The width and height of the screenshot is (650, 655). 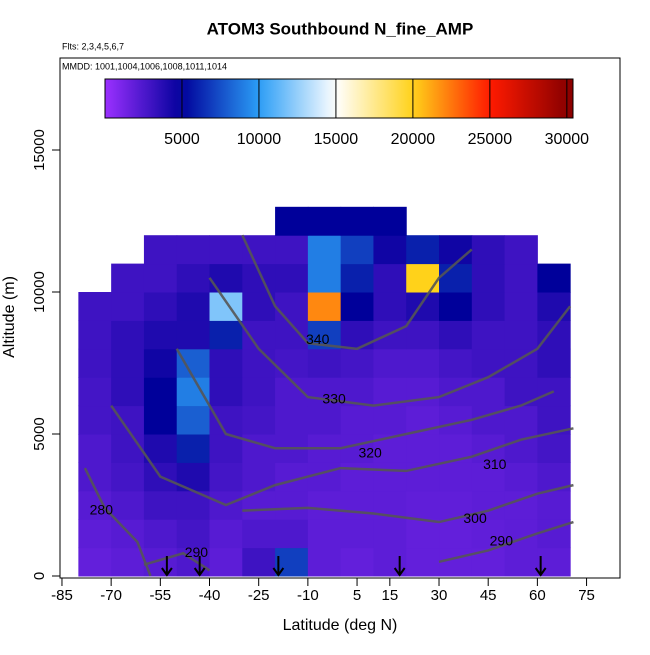 I want to click on colorbar-tick-label: 15000, so click(x=336, y=139).